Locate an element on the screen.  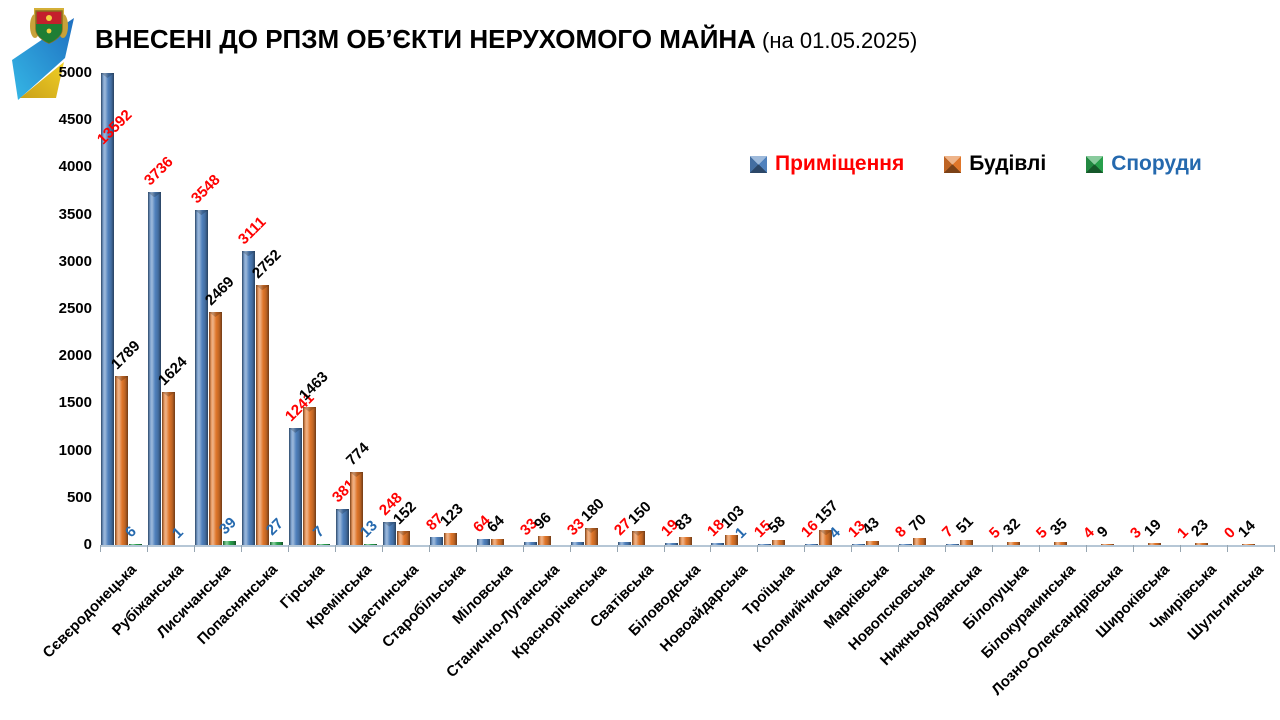
legend-item-Приміщення: Приміщення is located at coordinates (827, 164).